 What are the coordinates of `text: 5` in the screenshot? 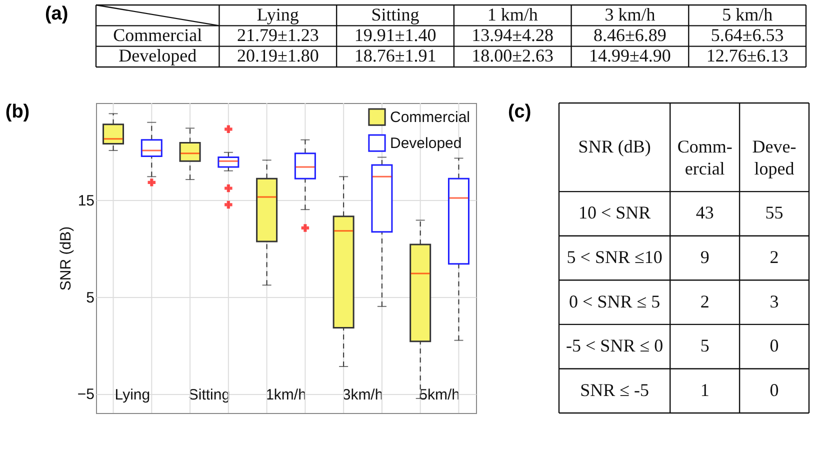 It's located at (705, 346).